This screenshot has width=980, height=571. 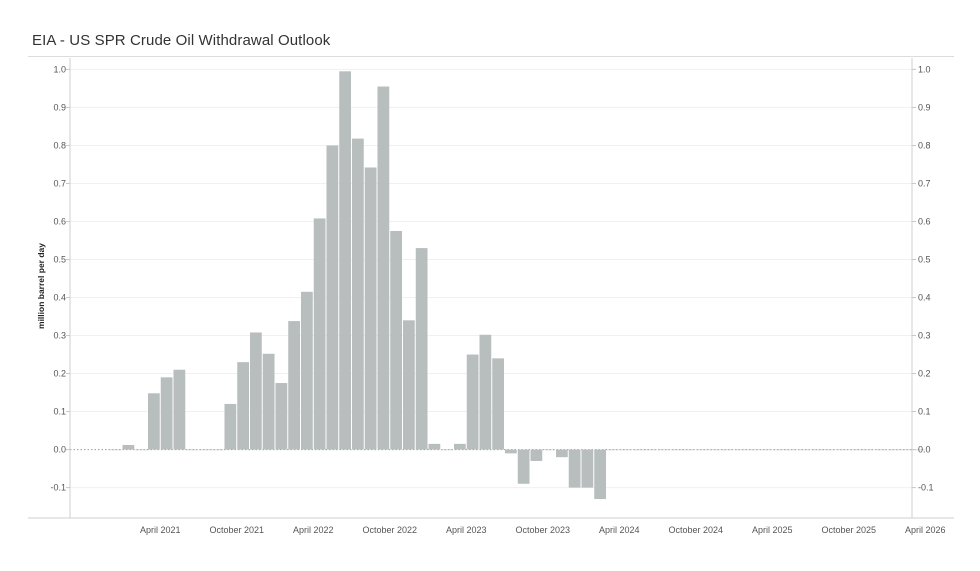 I want to click on y-tick-label: 0.8, so click(x=59, y=145).